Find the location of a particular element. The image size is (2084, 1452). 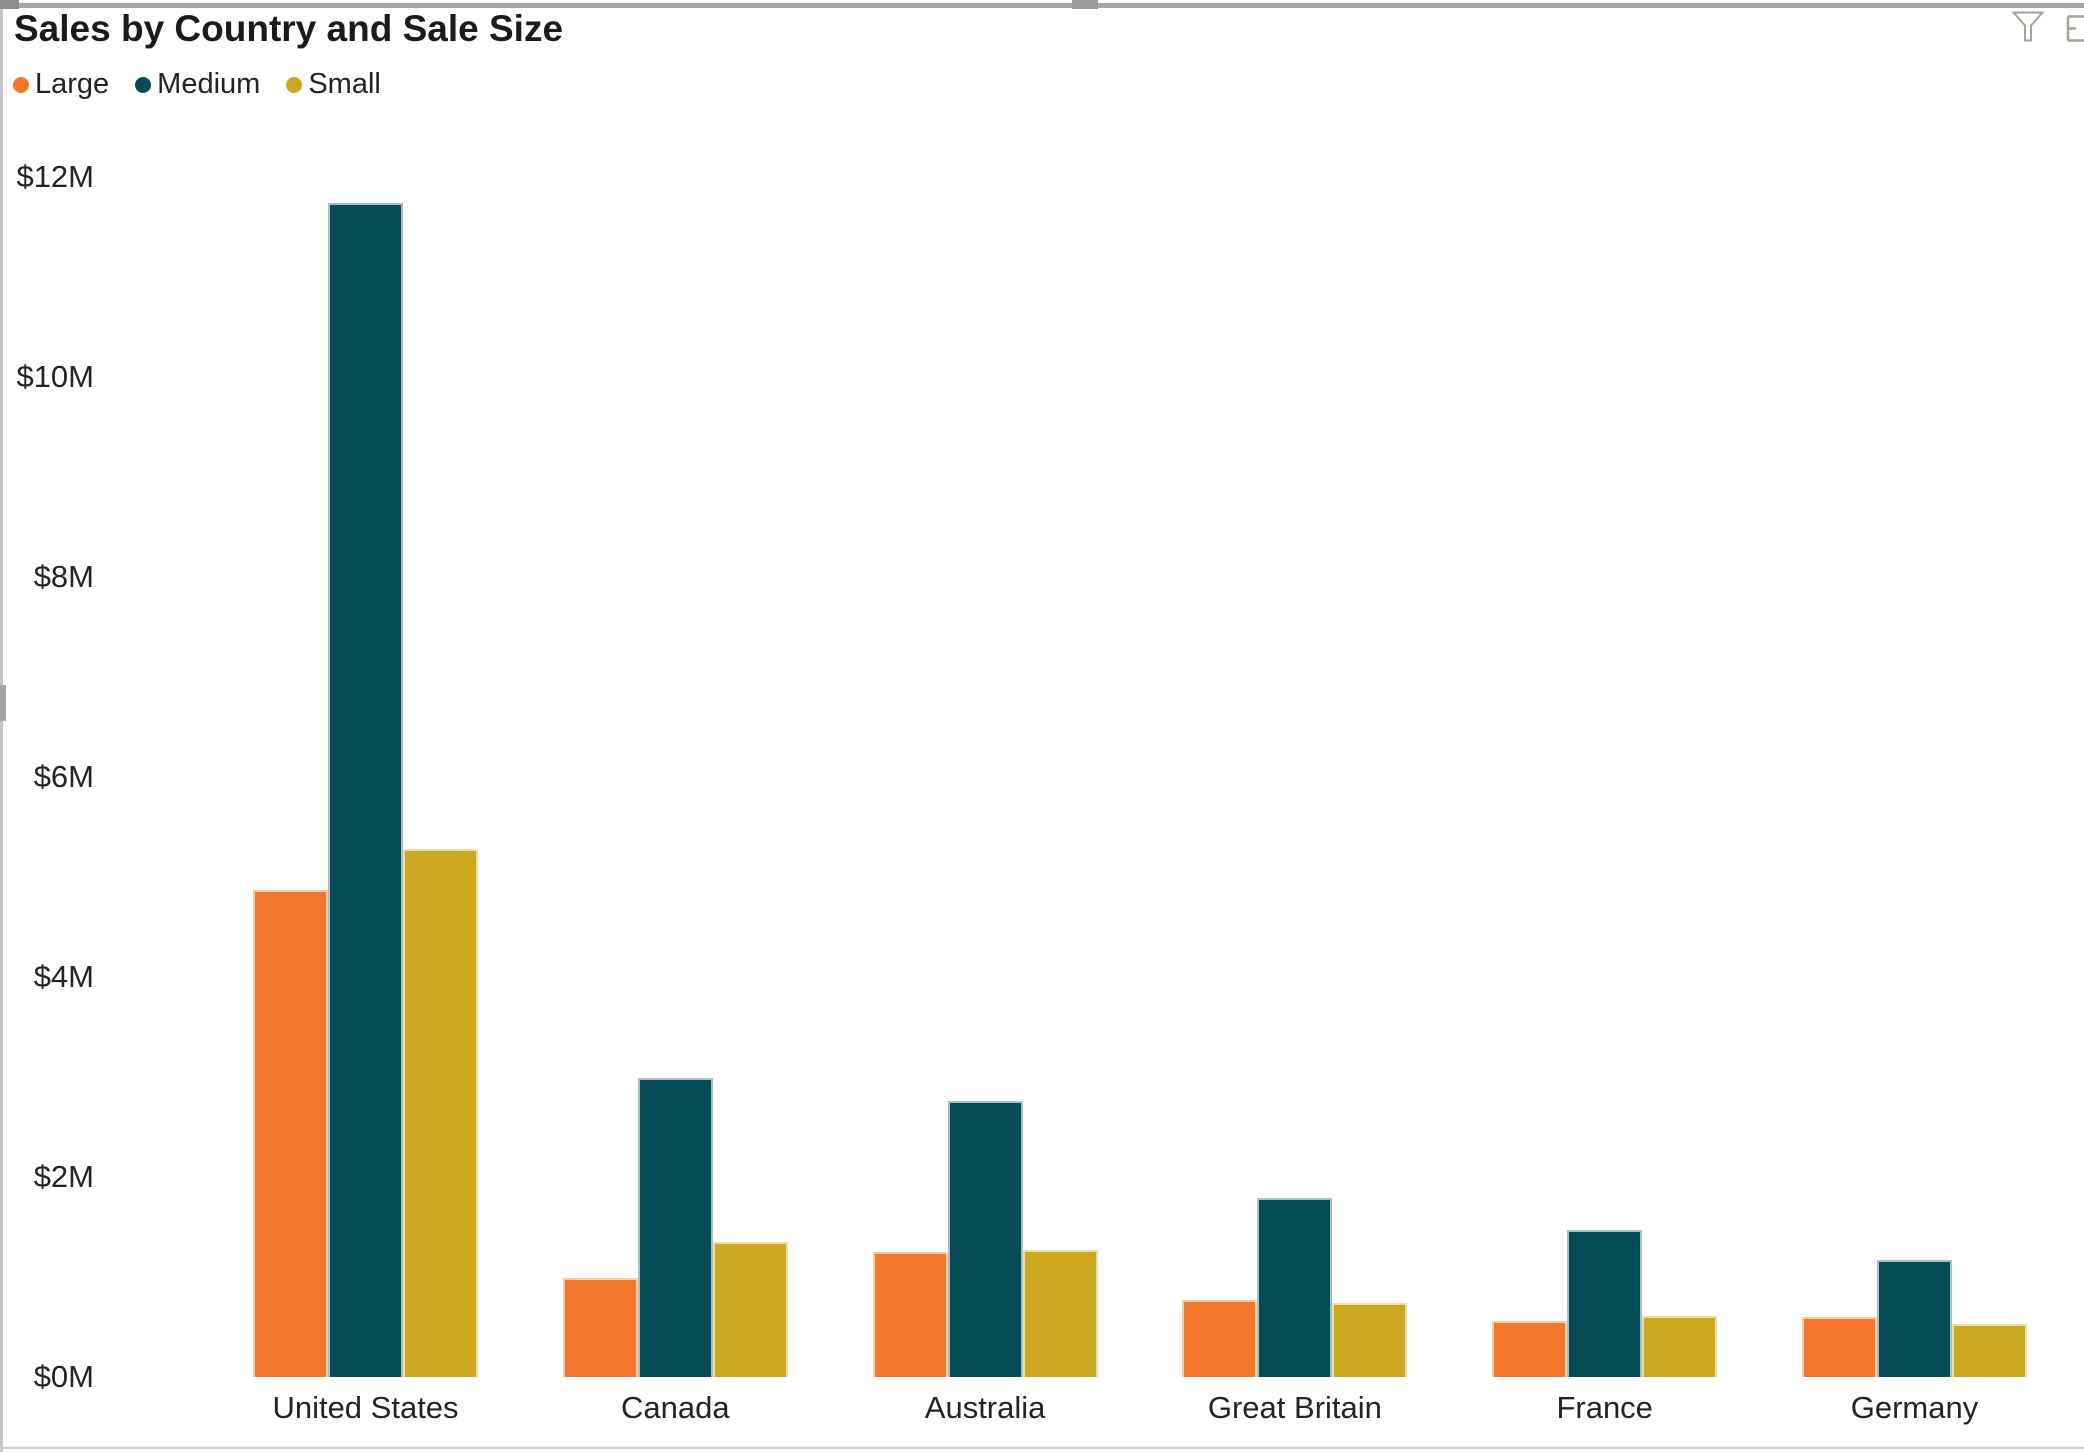

x-axis-label-germany: Germany is located at coordinates (1914, 1407).